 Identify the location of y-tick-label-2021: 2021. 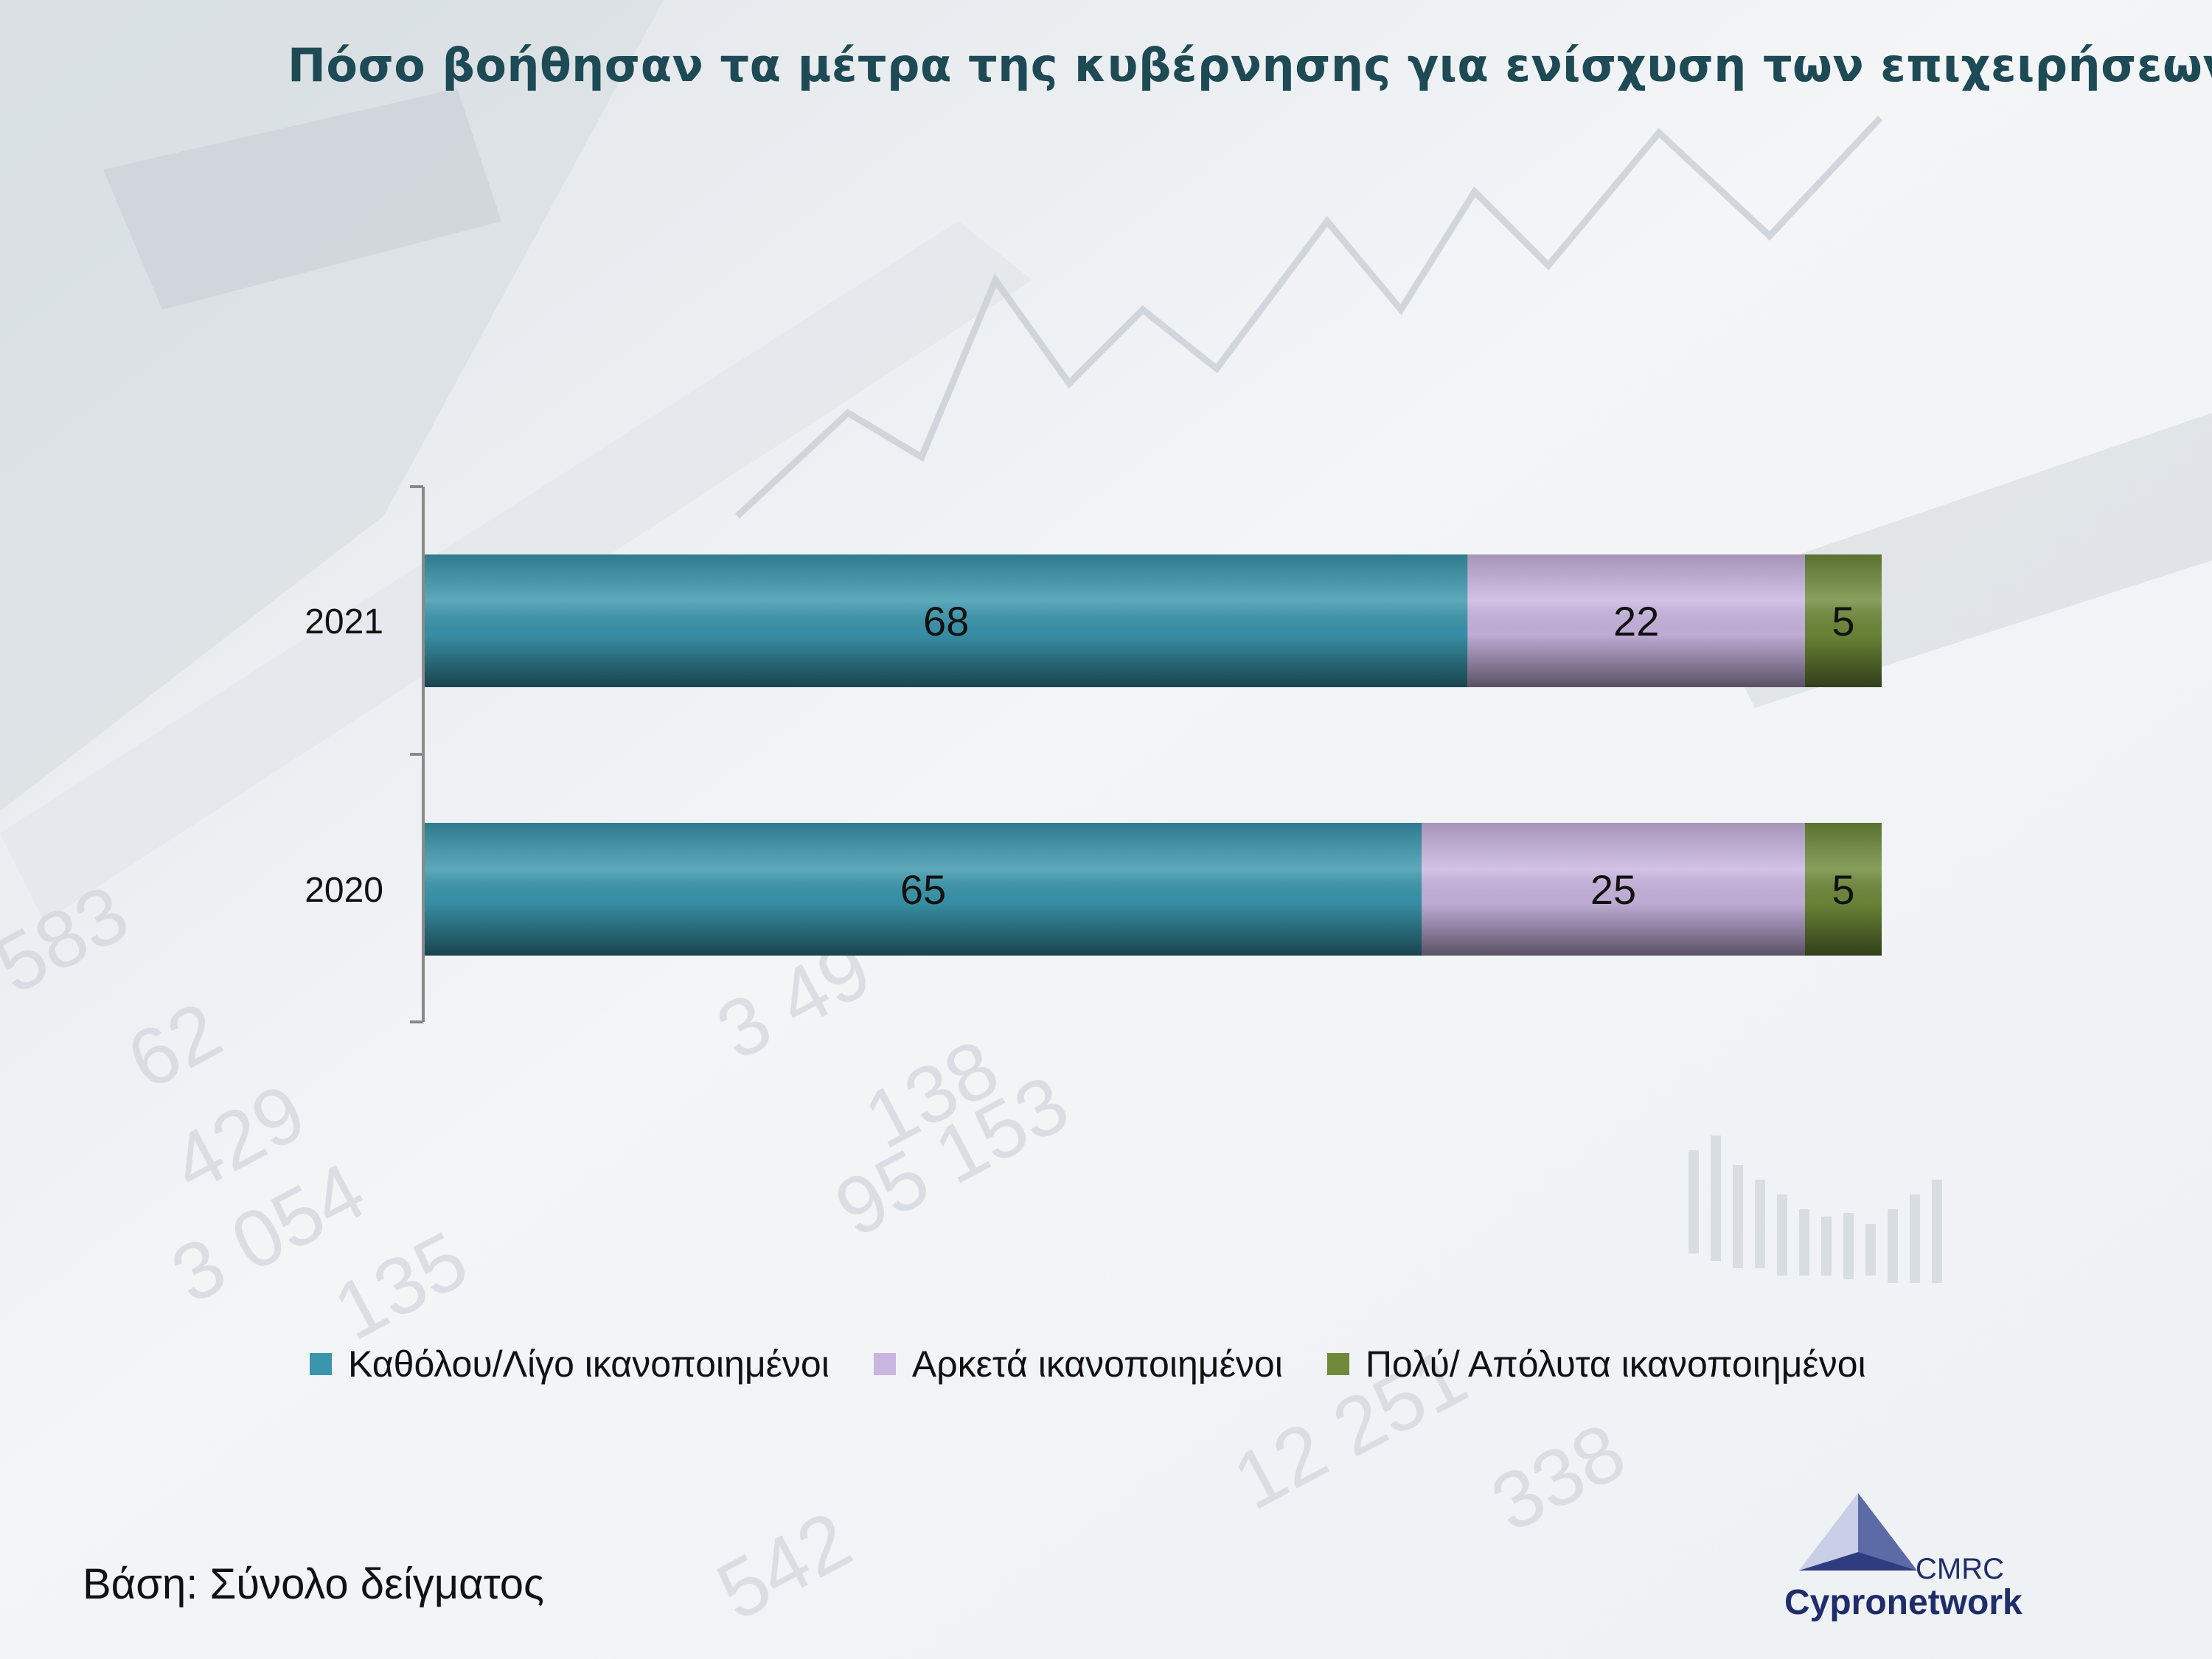
(344, 621).